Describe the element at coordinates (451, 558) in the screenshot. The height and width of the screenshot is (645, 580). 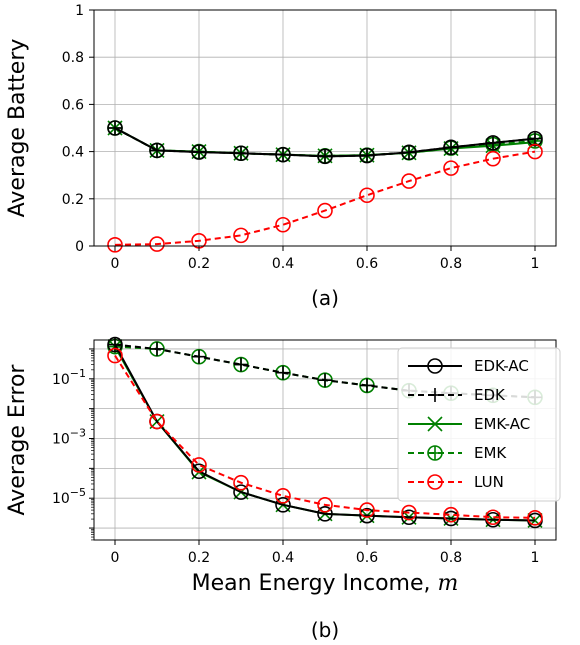
I see `b-xtick-label-4: 0.8` at that location.